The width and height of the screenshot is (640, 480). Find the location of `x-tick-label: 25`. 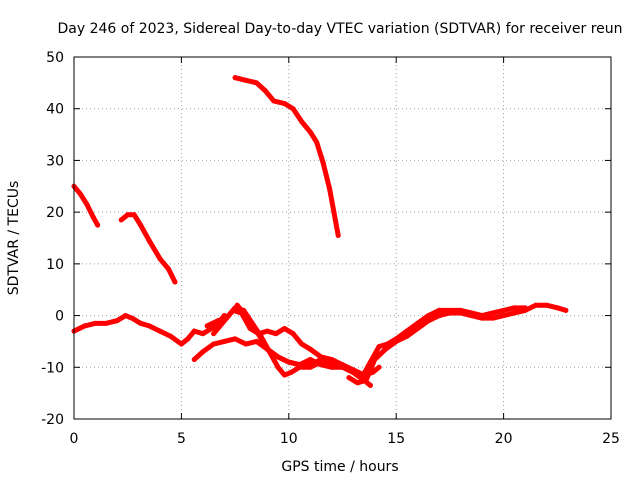

x-tick-label: 25 is located at coordinates (611, 439).